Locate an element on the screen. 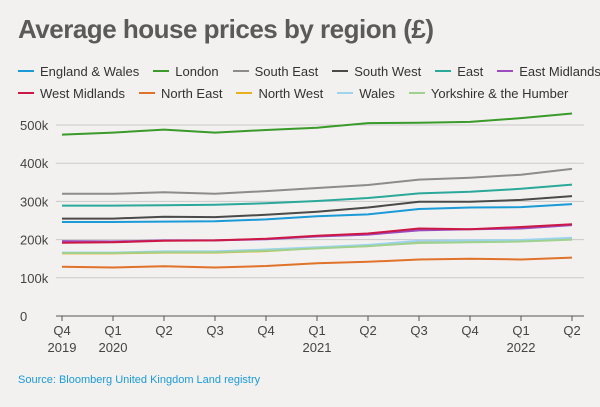 The image size is (600, 407). series-line-south-east is located at coordinates (317, 181).